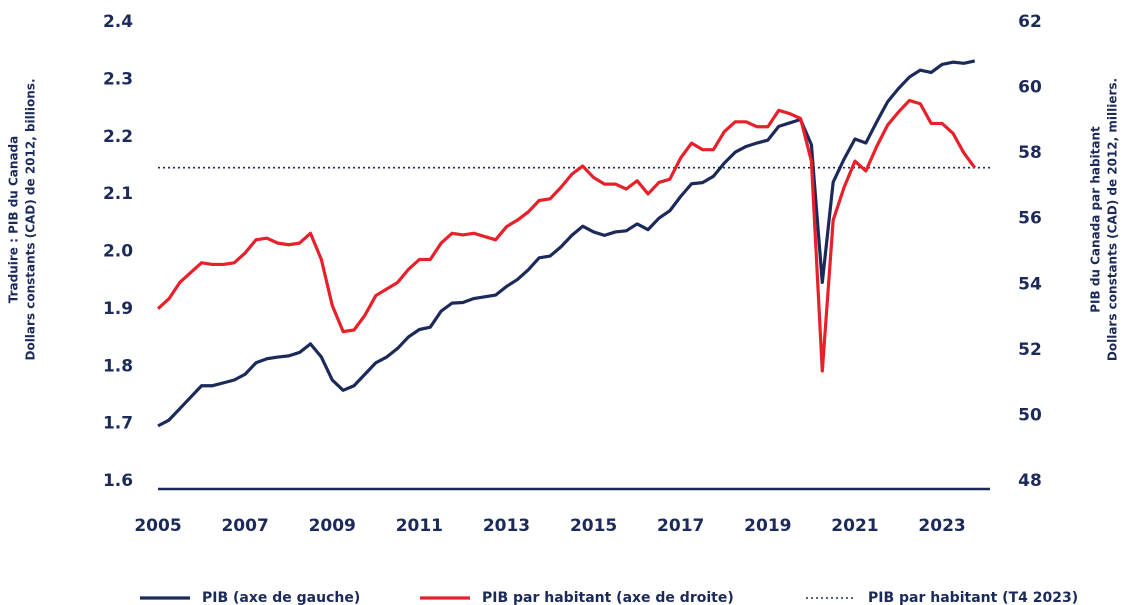  I want to click on x-tick-label: 2011, so click(419, 526).